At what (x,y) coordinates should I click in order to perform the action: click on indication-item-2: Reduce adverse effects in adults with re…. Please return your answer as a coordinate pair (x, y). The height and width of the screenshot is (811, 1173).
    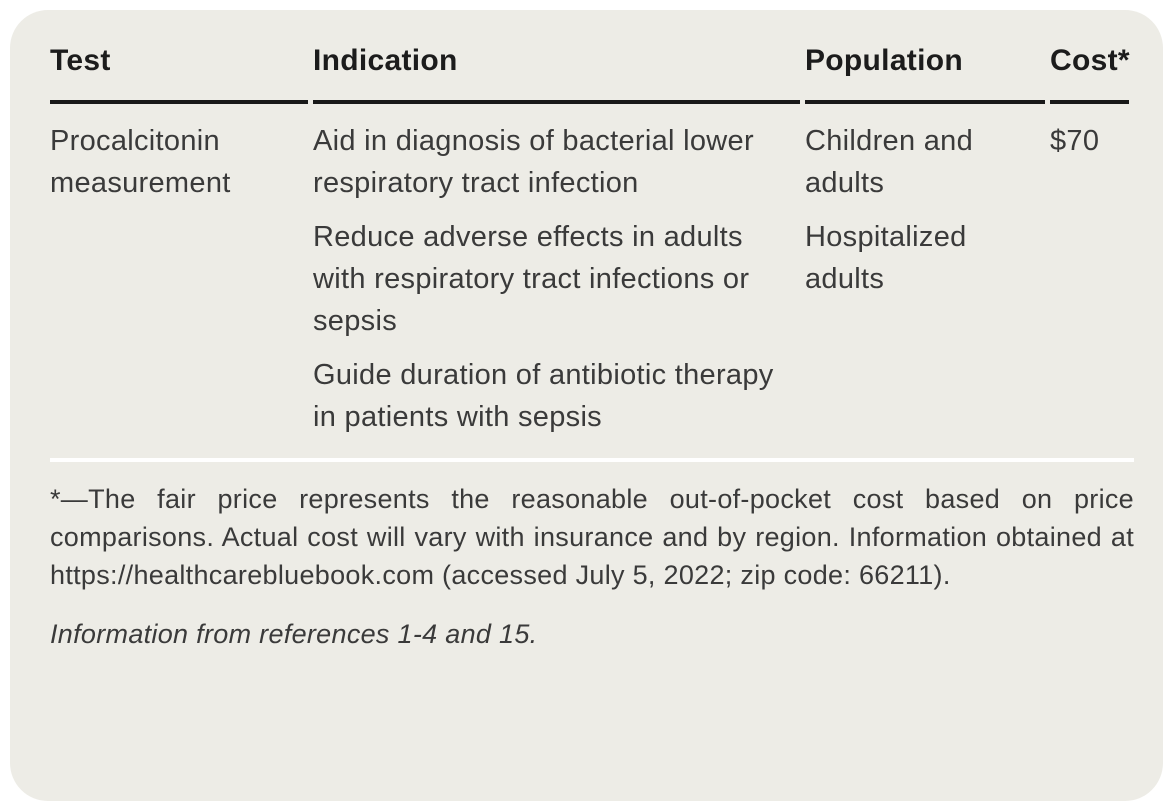
    Looking at the image, I should click on (531, 279).